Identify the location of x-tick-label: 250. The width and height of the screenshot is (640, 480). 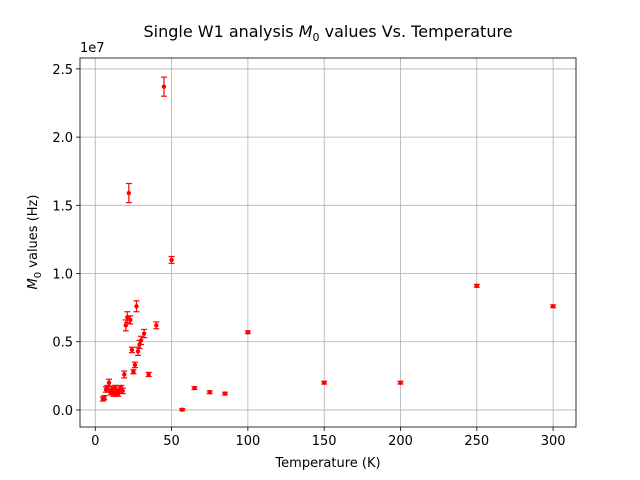
(476, 441).